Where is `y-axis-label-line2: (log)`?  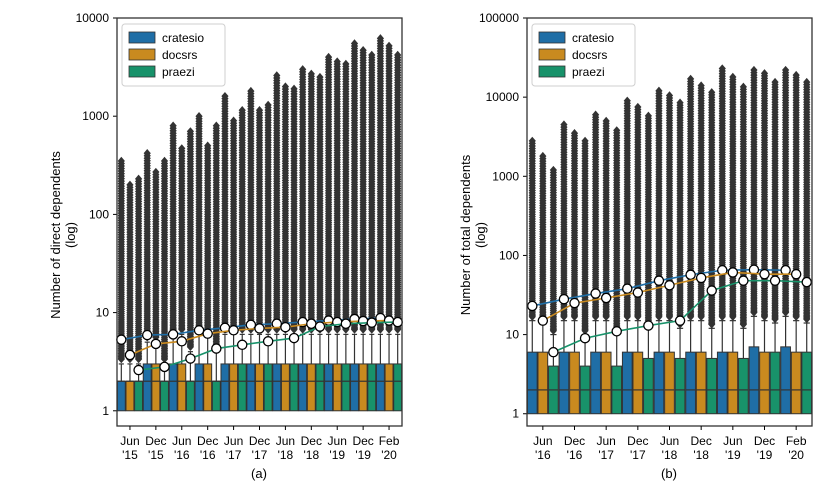
y-axis-label-line2: (log) is located at coordinates (70, 235).